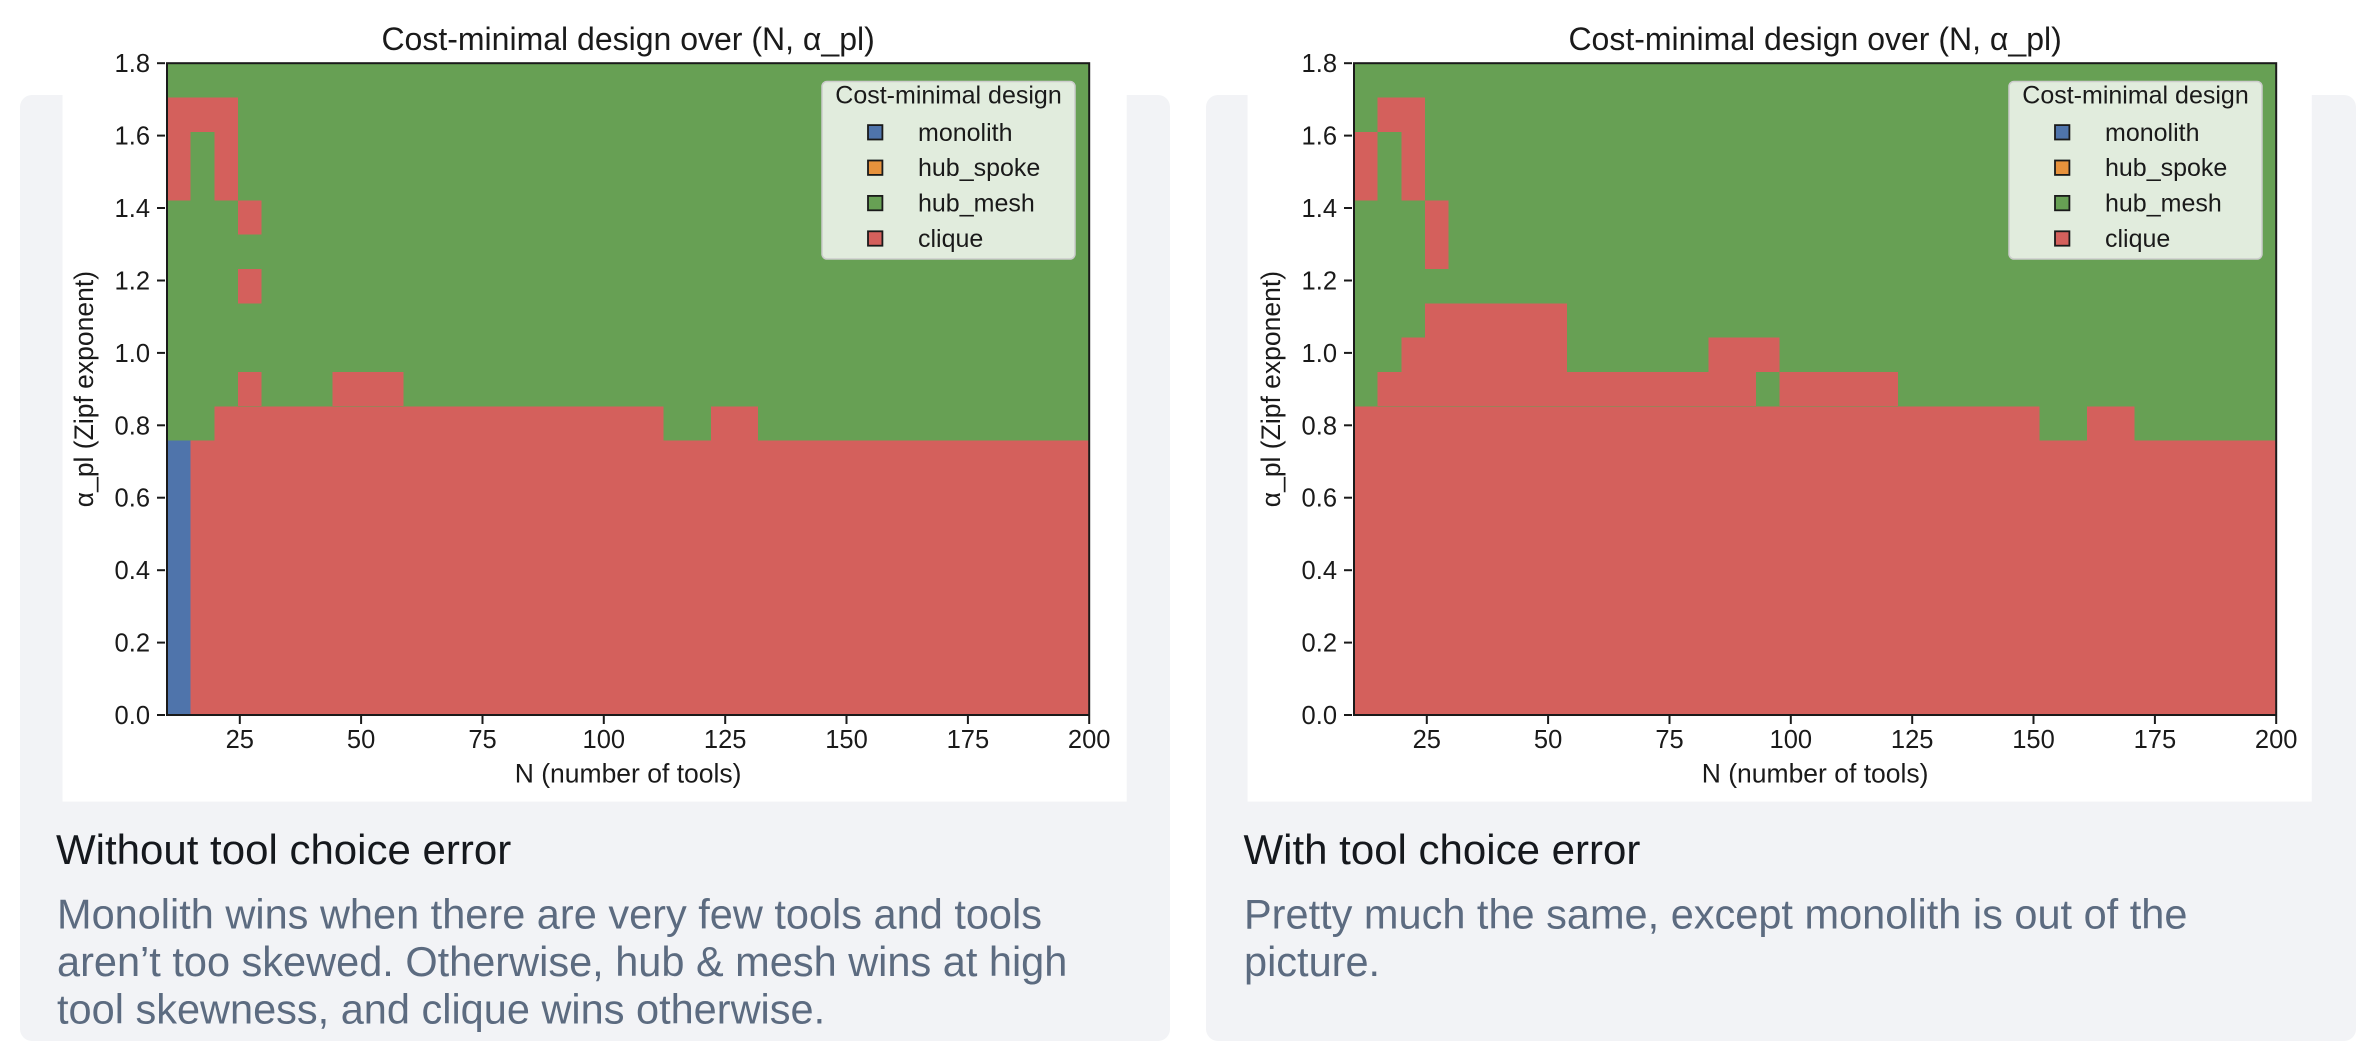 Image resolution: width=2380 pixels, height=1056 pixels. Describe the element at coordinates (283, 849) in the screenshot. I see `svg-text: Without tool choice error` at that location.